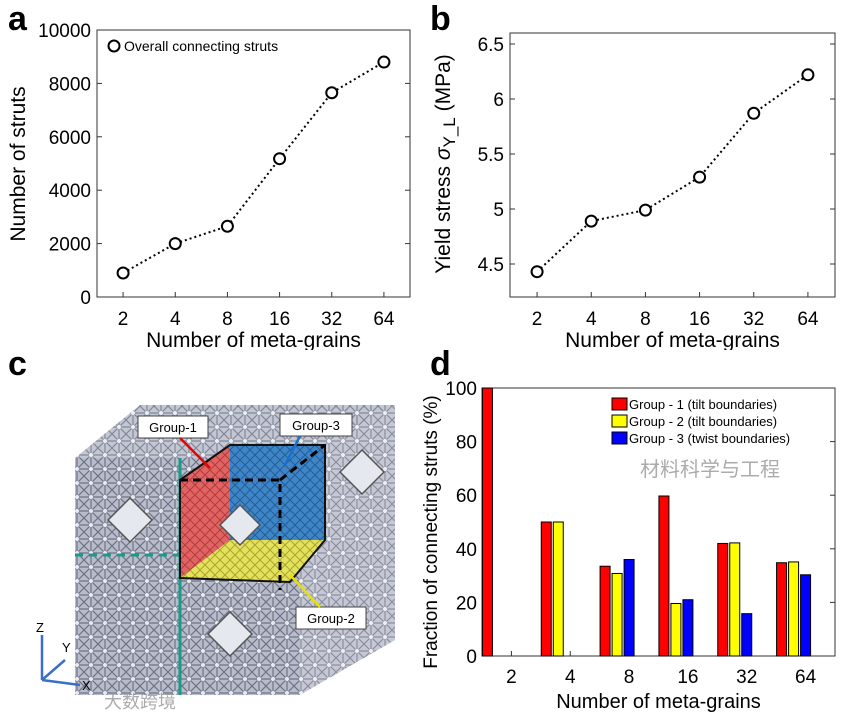 The image size is (849, 716). What do you see at coordinates (449, 132) in the screenshot?
I see `y-label-sub: Y_L` at bounding box center [449, 132].